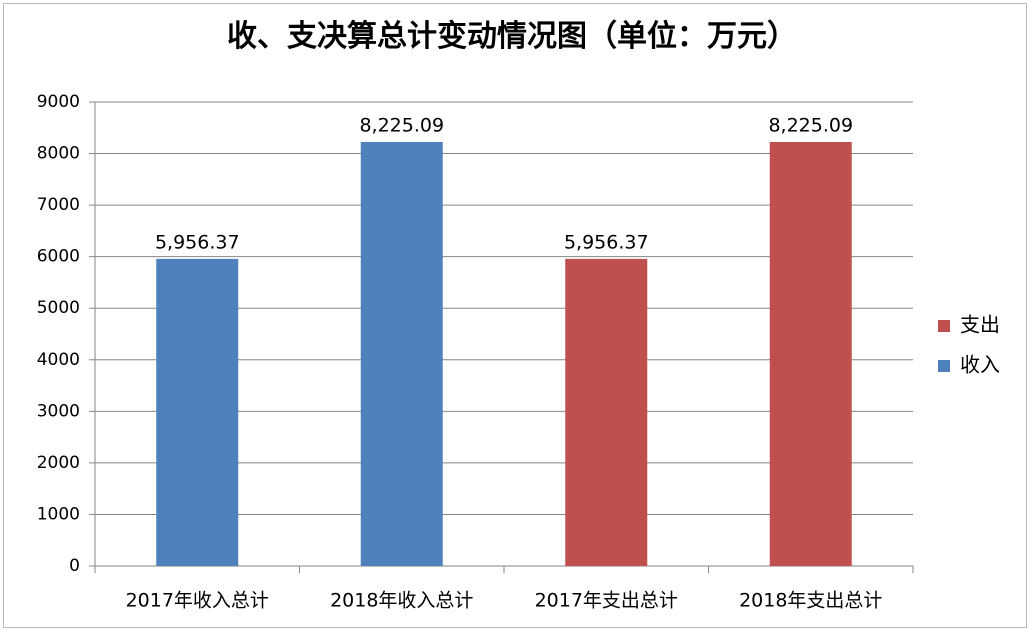 This screenshot has height=632, width=1031. What do you see at coordinates (58, 205) in the screenshot?
I see `y-tick-label: 7000` at bounding box center [58, 205].